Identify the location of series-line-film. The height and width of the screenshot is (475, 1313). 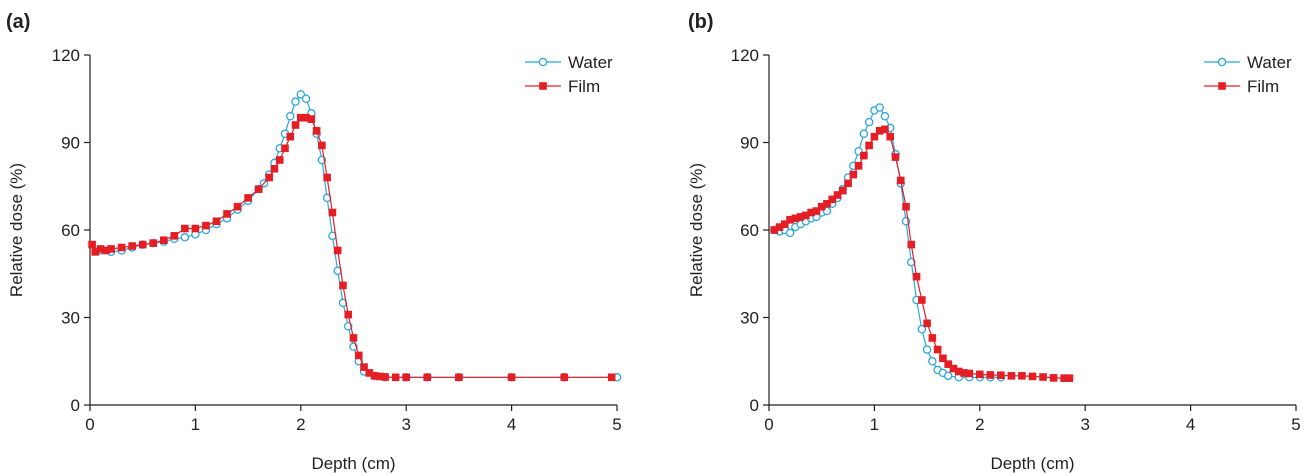
(922, 253).